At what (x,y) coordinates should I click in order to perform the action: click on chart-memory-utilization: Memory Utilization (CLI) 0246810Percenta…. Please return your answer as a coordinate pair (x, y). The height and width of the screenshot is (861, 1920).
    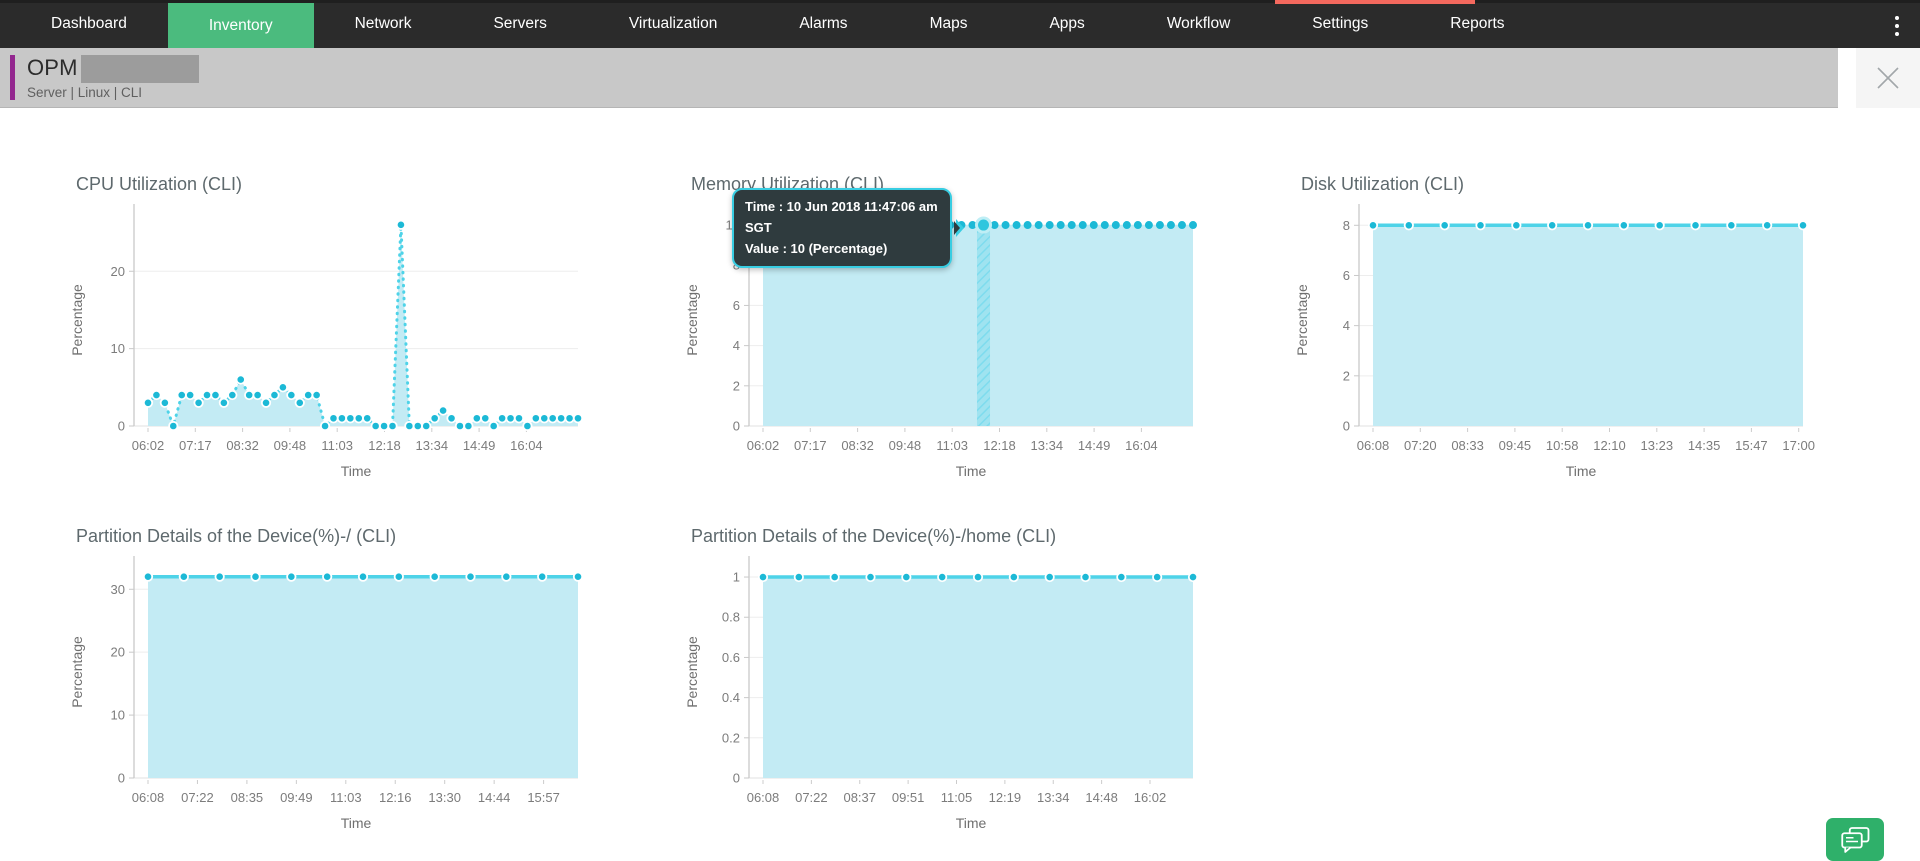
    Looking at the image, I should click on (945, 318).